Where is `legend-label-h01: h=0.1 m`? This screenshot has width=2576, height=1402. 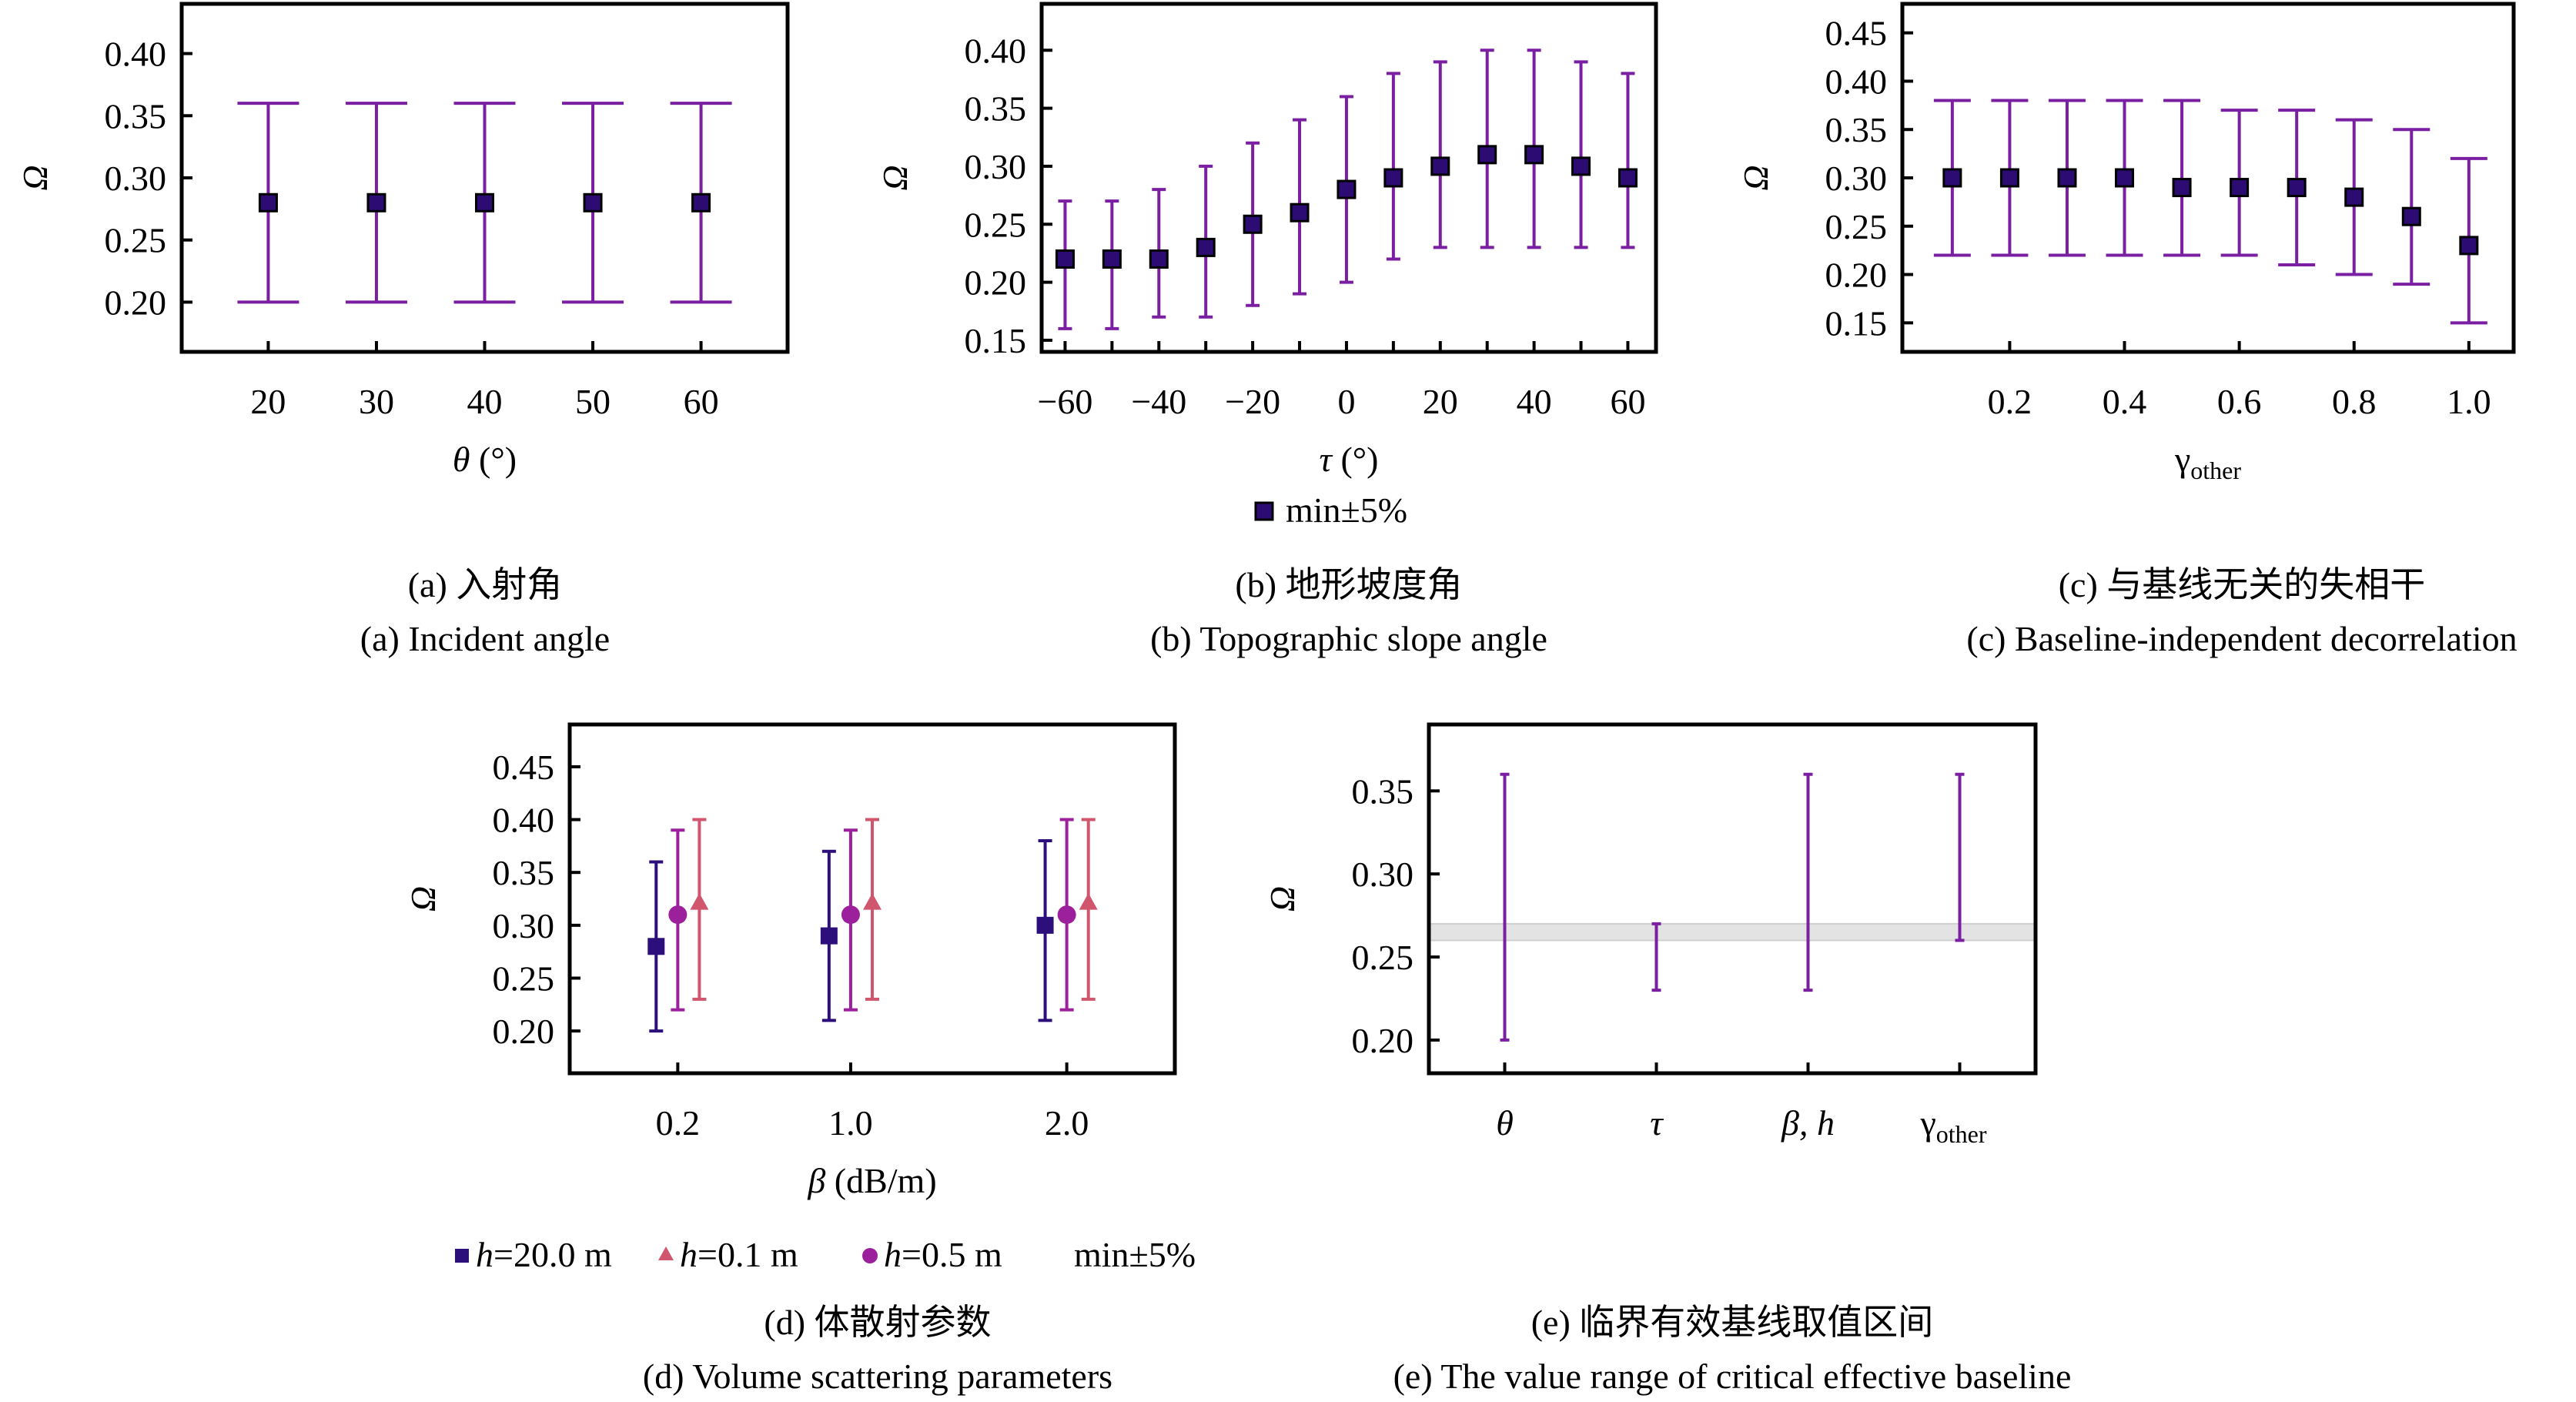 legend-label-h01: h=0.1 m is located at coordinates (739, 1254).